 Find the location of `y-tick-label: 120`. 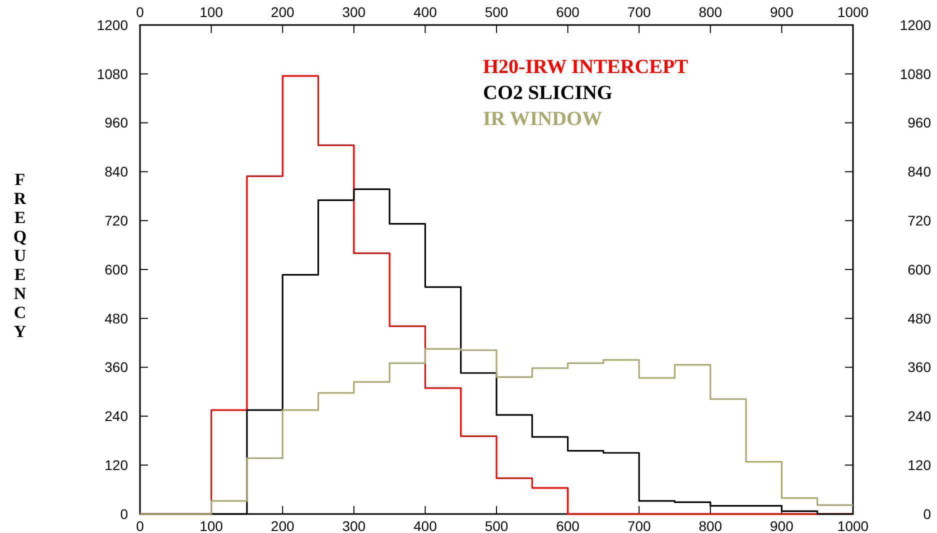

y-tick-label: 120 is located at coordinates (116, 465).